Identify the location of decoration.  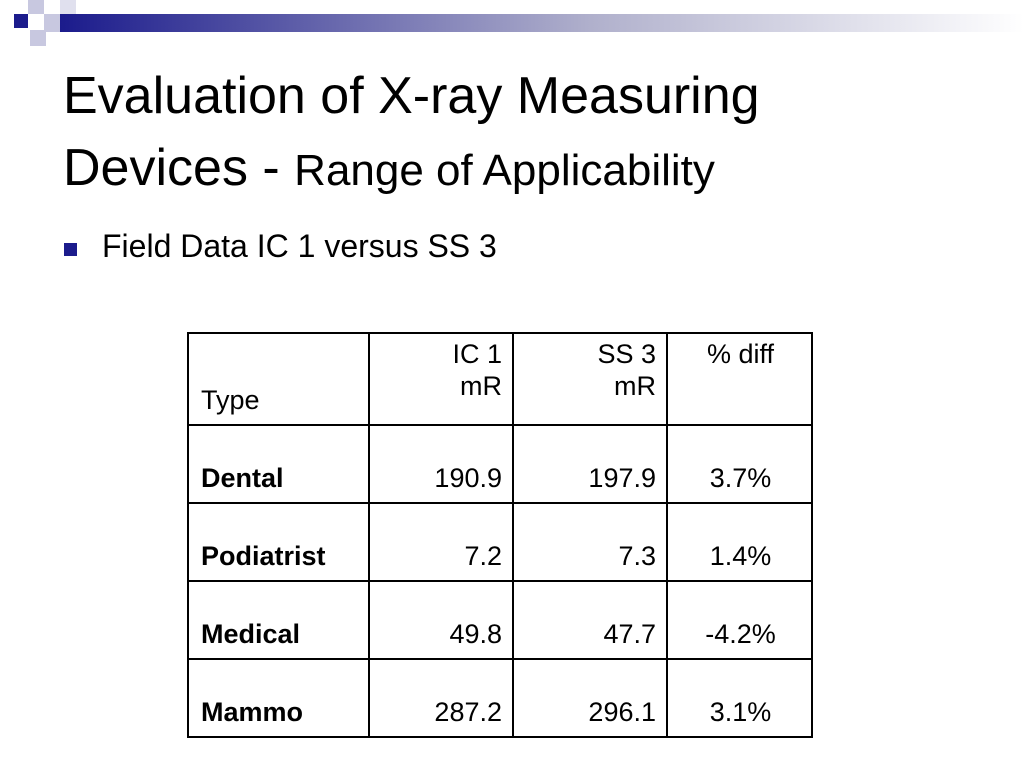
(519, 23).